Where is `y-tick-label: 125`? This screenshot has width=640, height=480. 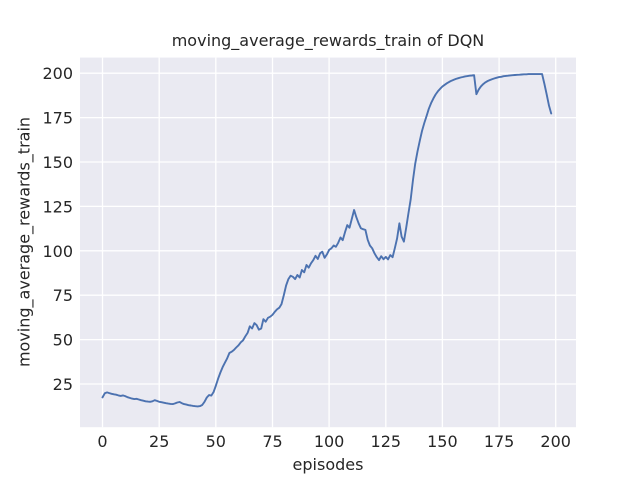
y-tick-label: 125 is located at coordinates (57, 206).